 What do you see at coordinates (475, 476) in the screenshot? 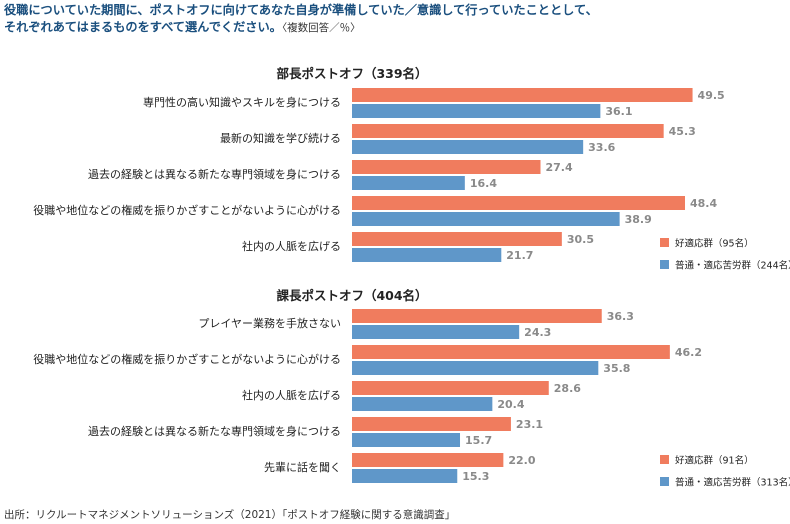
I see `data-label: 15.3` at bounding box center [475, 476].